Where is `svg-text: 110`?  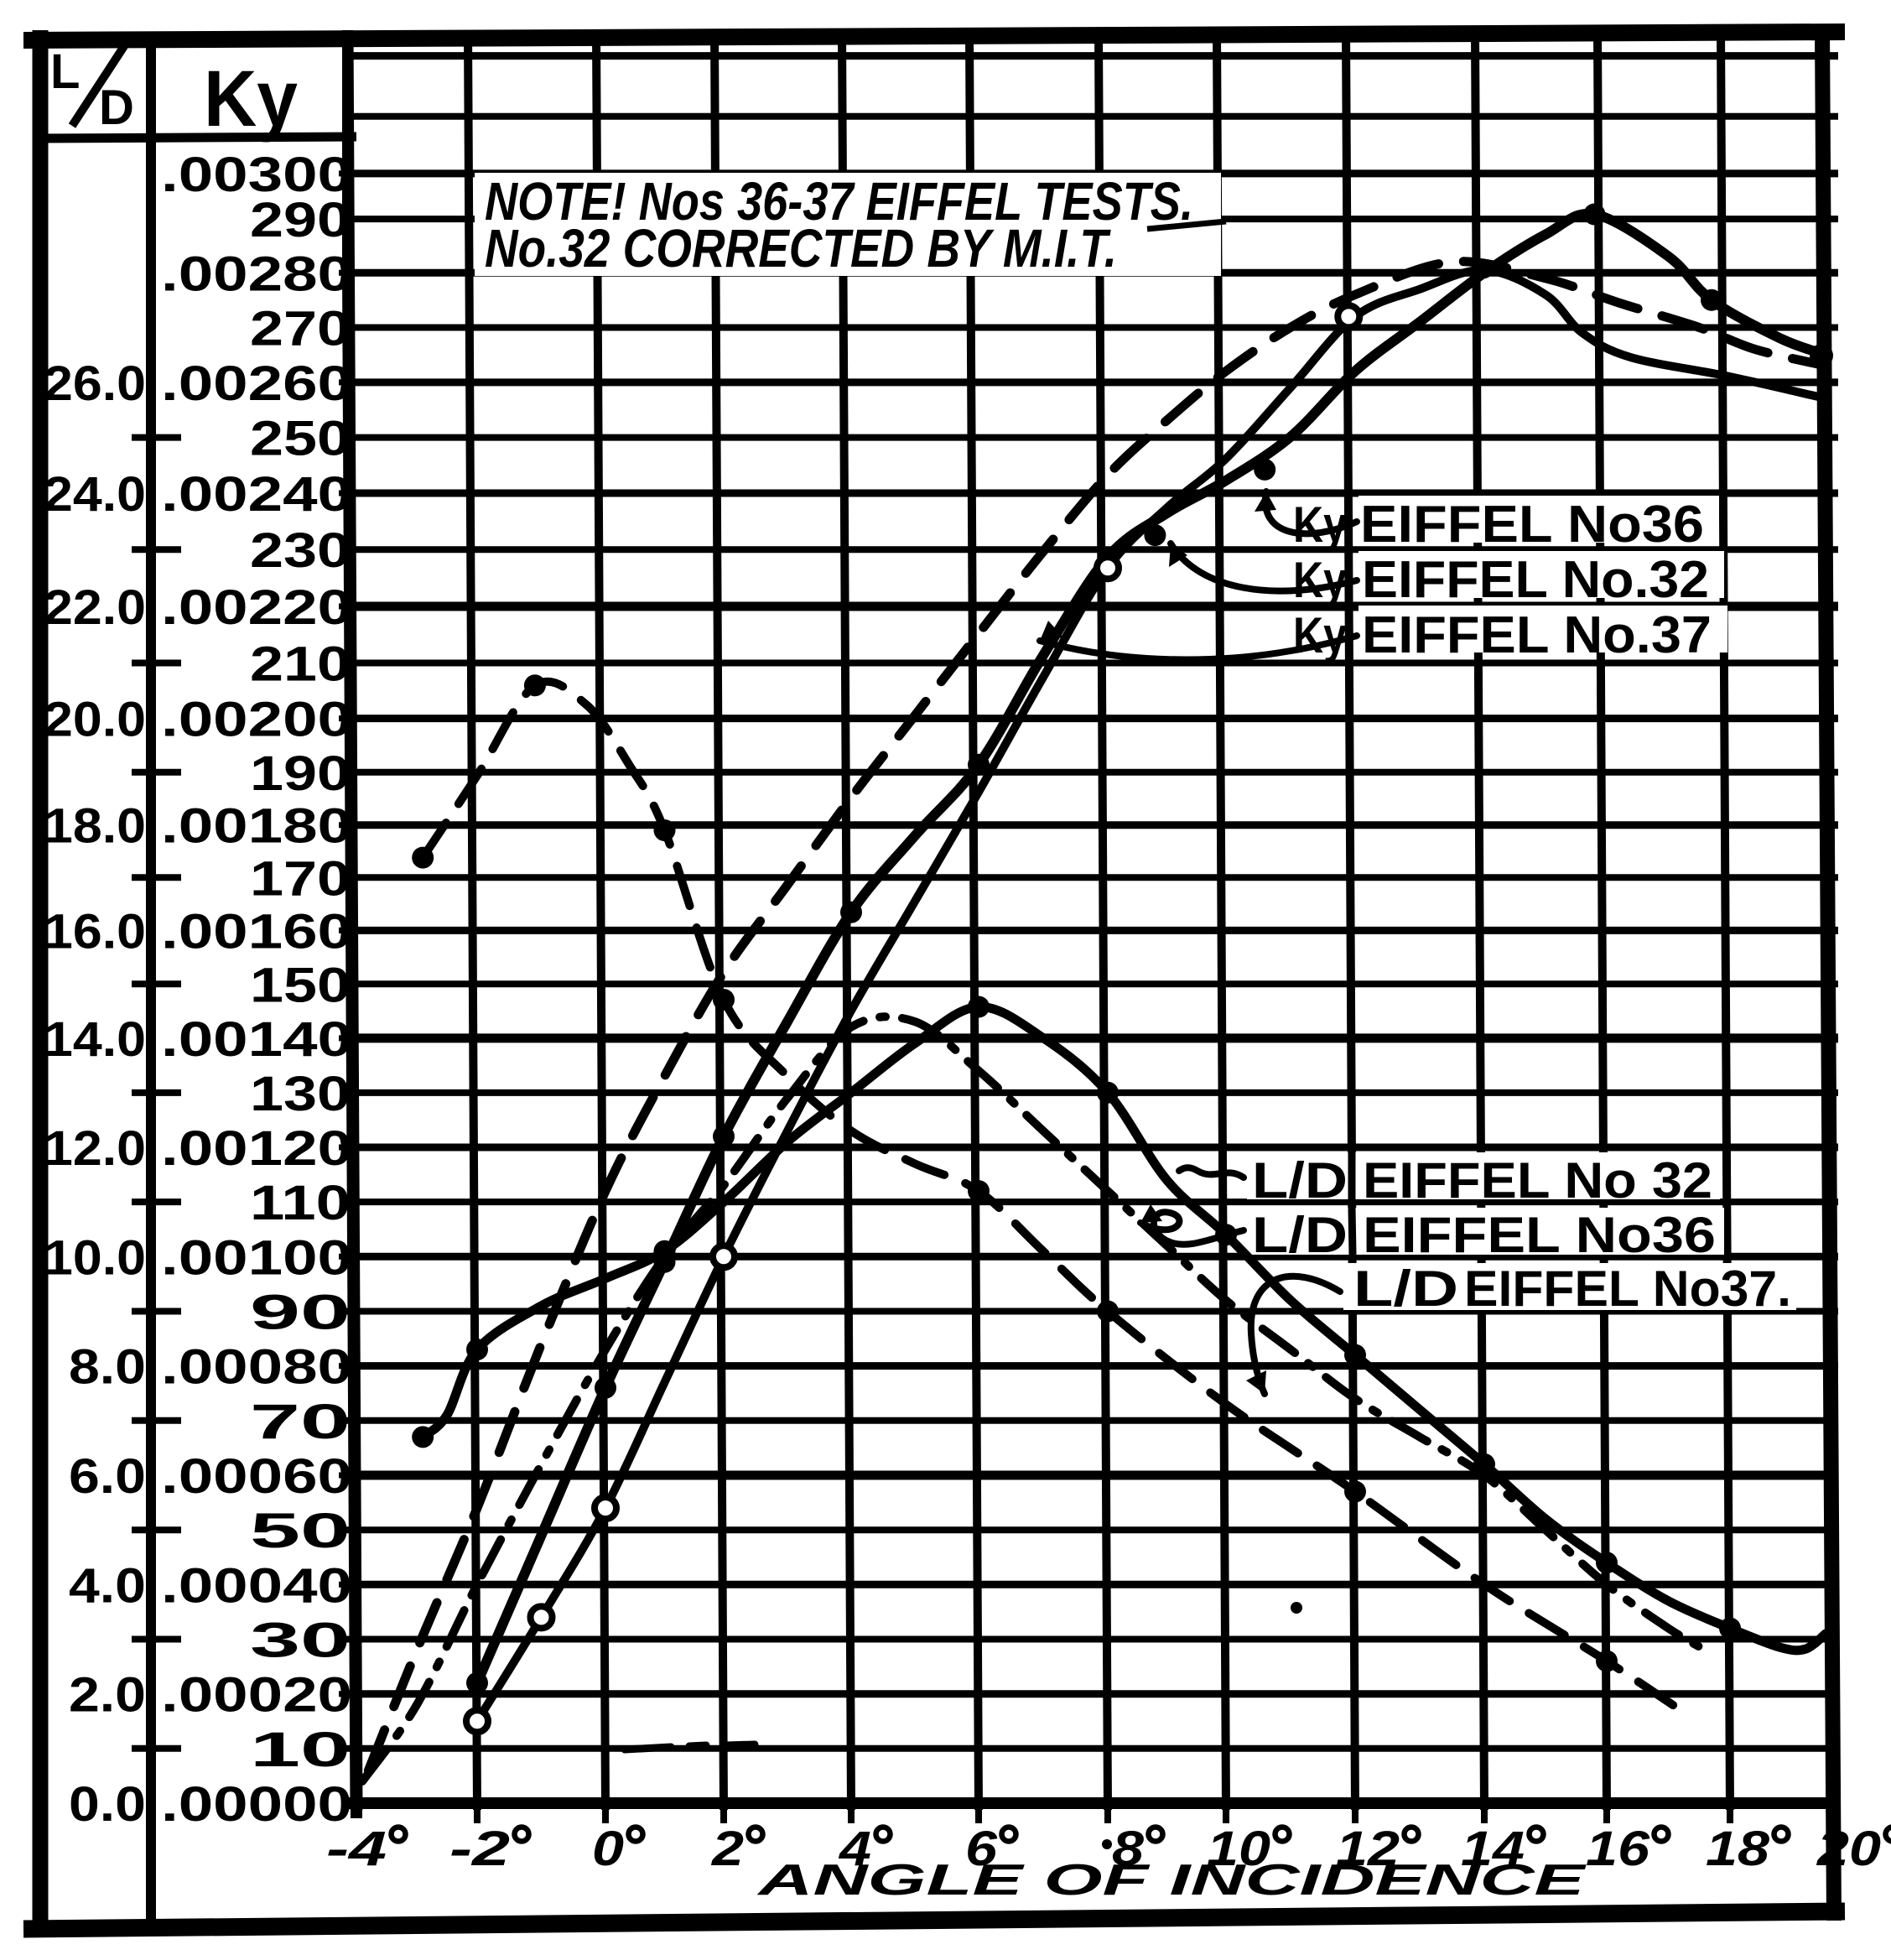 svg-text: 110 is located at coordinates (300, 1203).